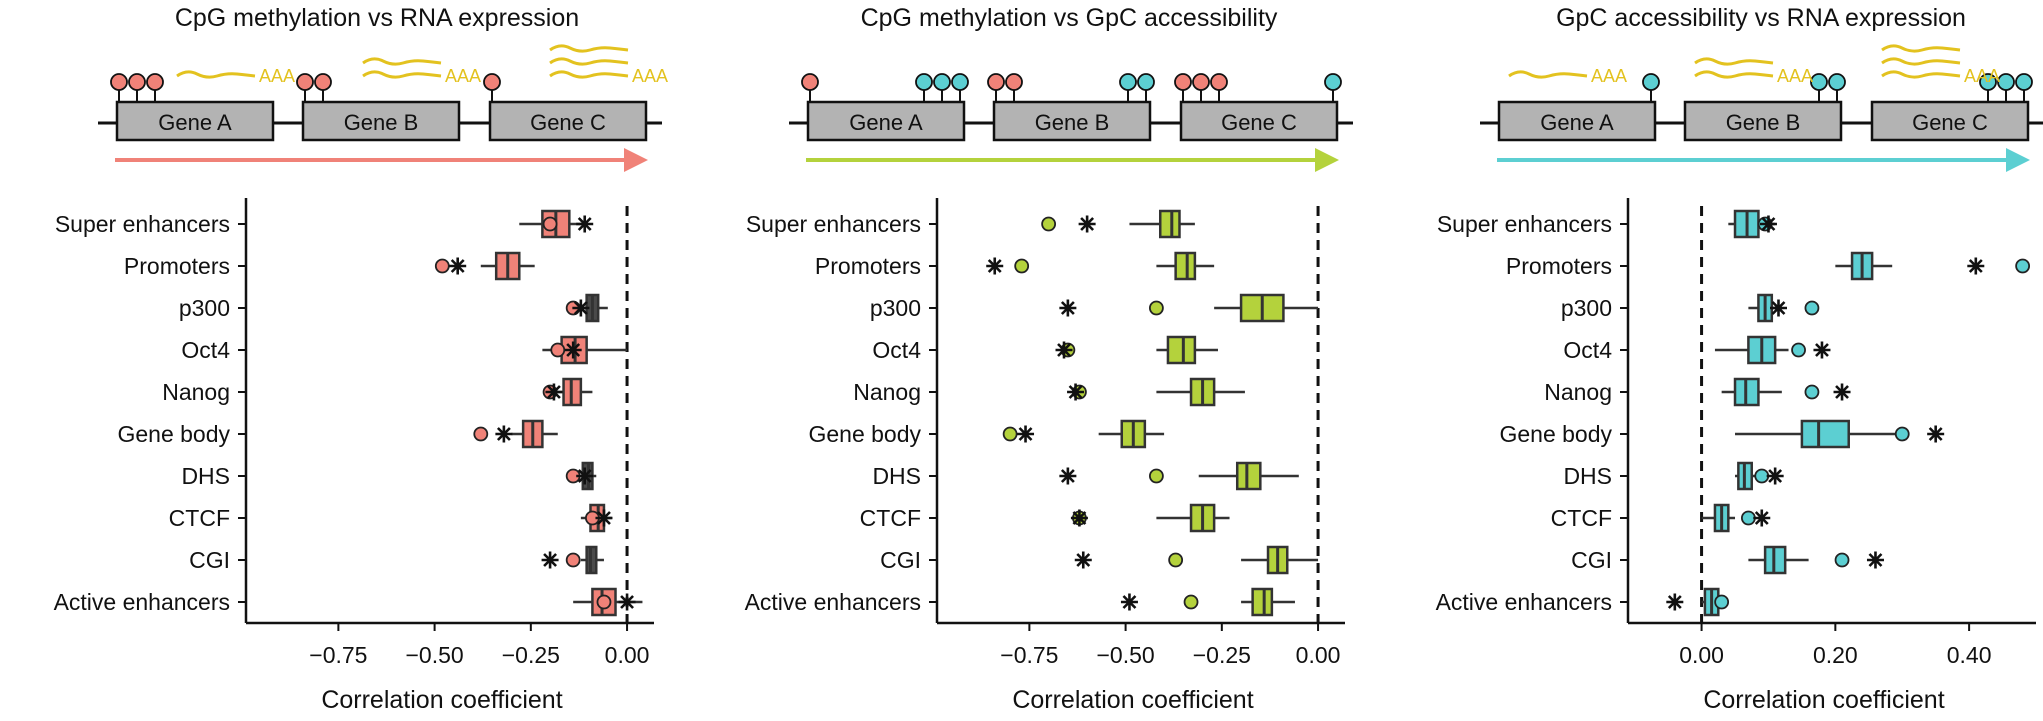 This screenshot has width=2043, height=721. Describe the element at coordinates (435, 655) in the screenshot. I see `x-tick-label: −0.50` at that location.